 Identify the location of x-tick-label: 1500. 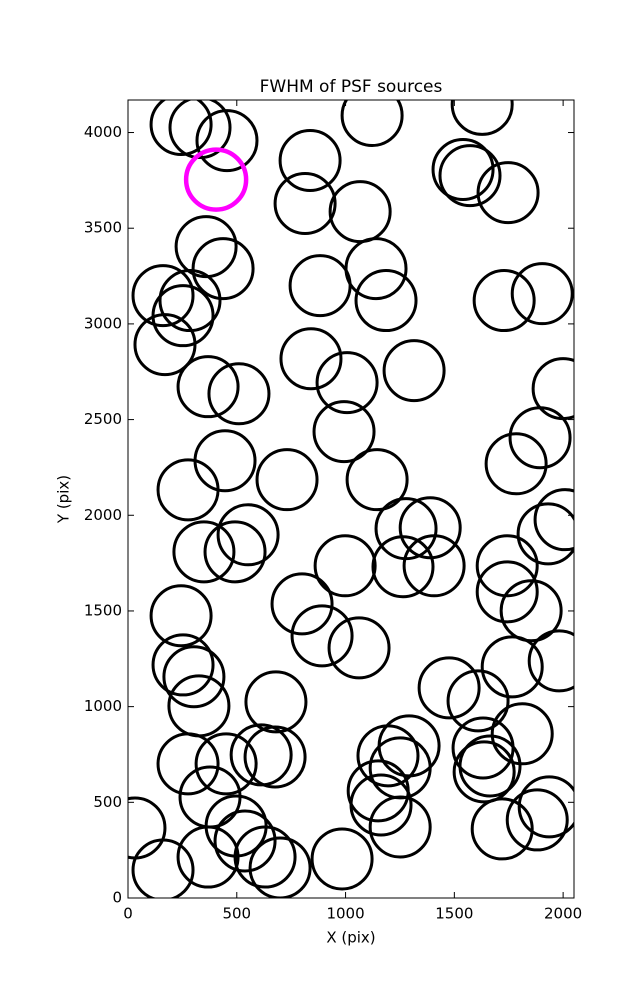
(454, 914).